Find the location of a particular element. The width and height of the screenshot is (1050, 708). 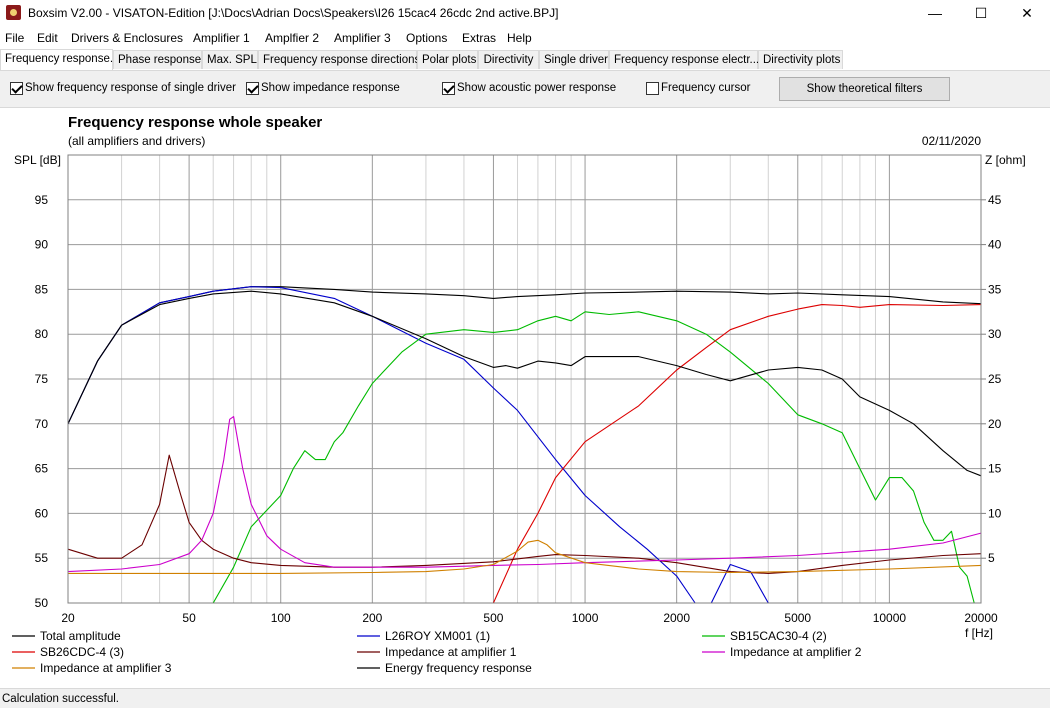

y-tick-label: 65 is located at coordinates (42, 469).